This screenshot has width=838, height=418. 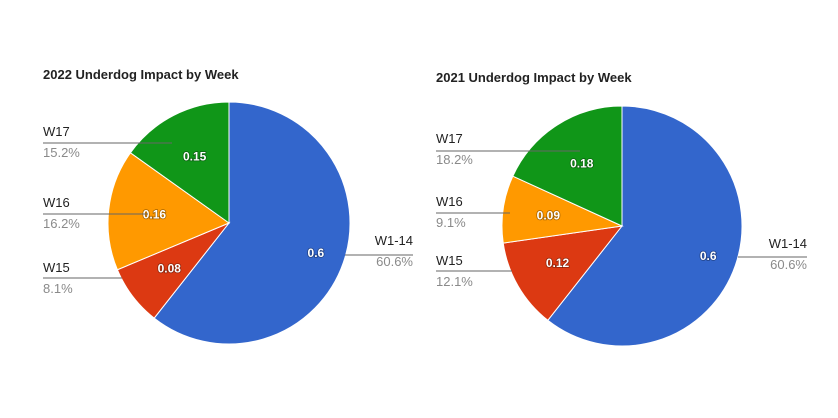 I want to click on slice-value-label-w15: 0.12, so click(x=558, y=263).